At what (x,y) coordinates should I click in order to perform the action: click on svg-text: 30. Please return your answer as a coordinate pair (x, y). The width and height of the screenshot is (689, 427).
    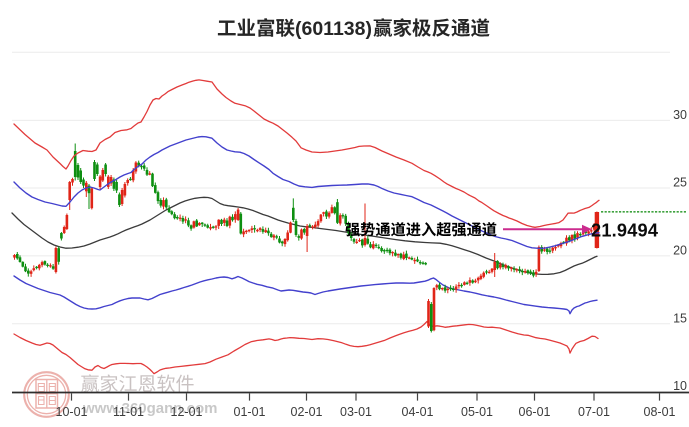
    Looking at the image, I should click on (680, 115).